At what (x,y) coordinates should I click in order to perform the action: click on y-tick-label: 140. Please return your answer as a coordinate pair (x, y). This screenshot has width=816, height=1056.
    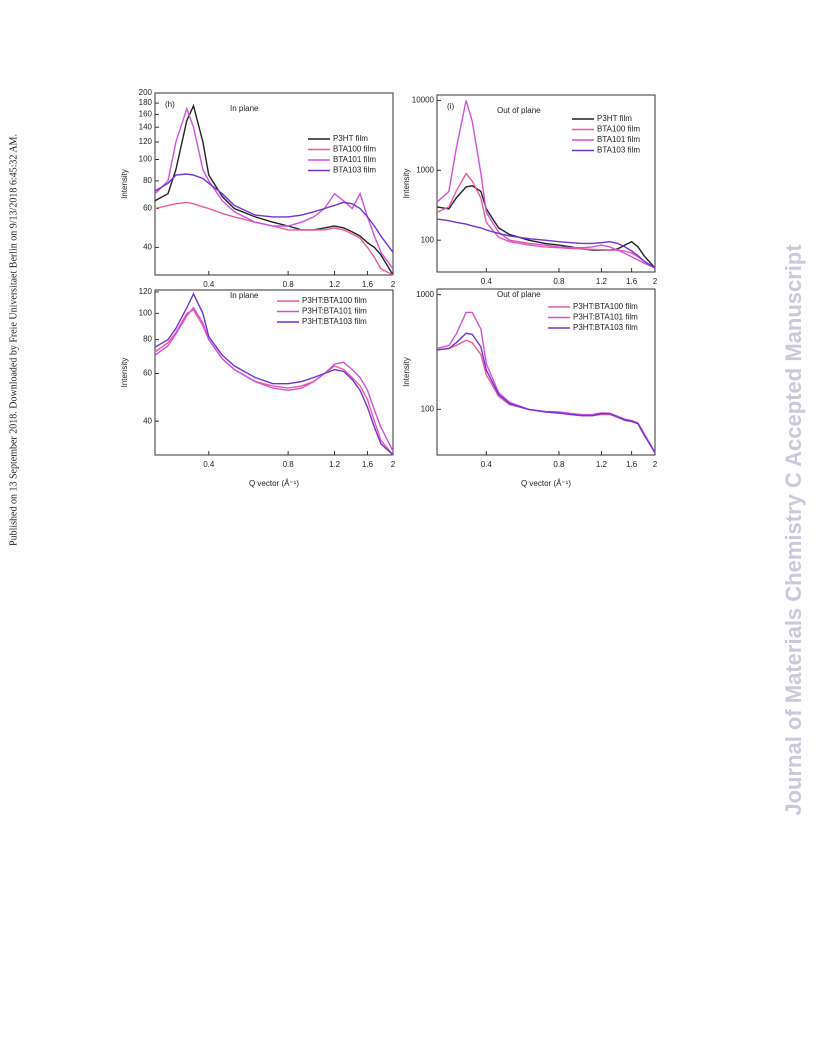
    Looking at the image, I should click on (146, 126).